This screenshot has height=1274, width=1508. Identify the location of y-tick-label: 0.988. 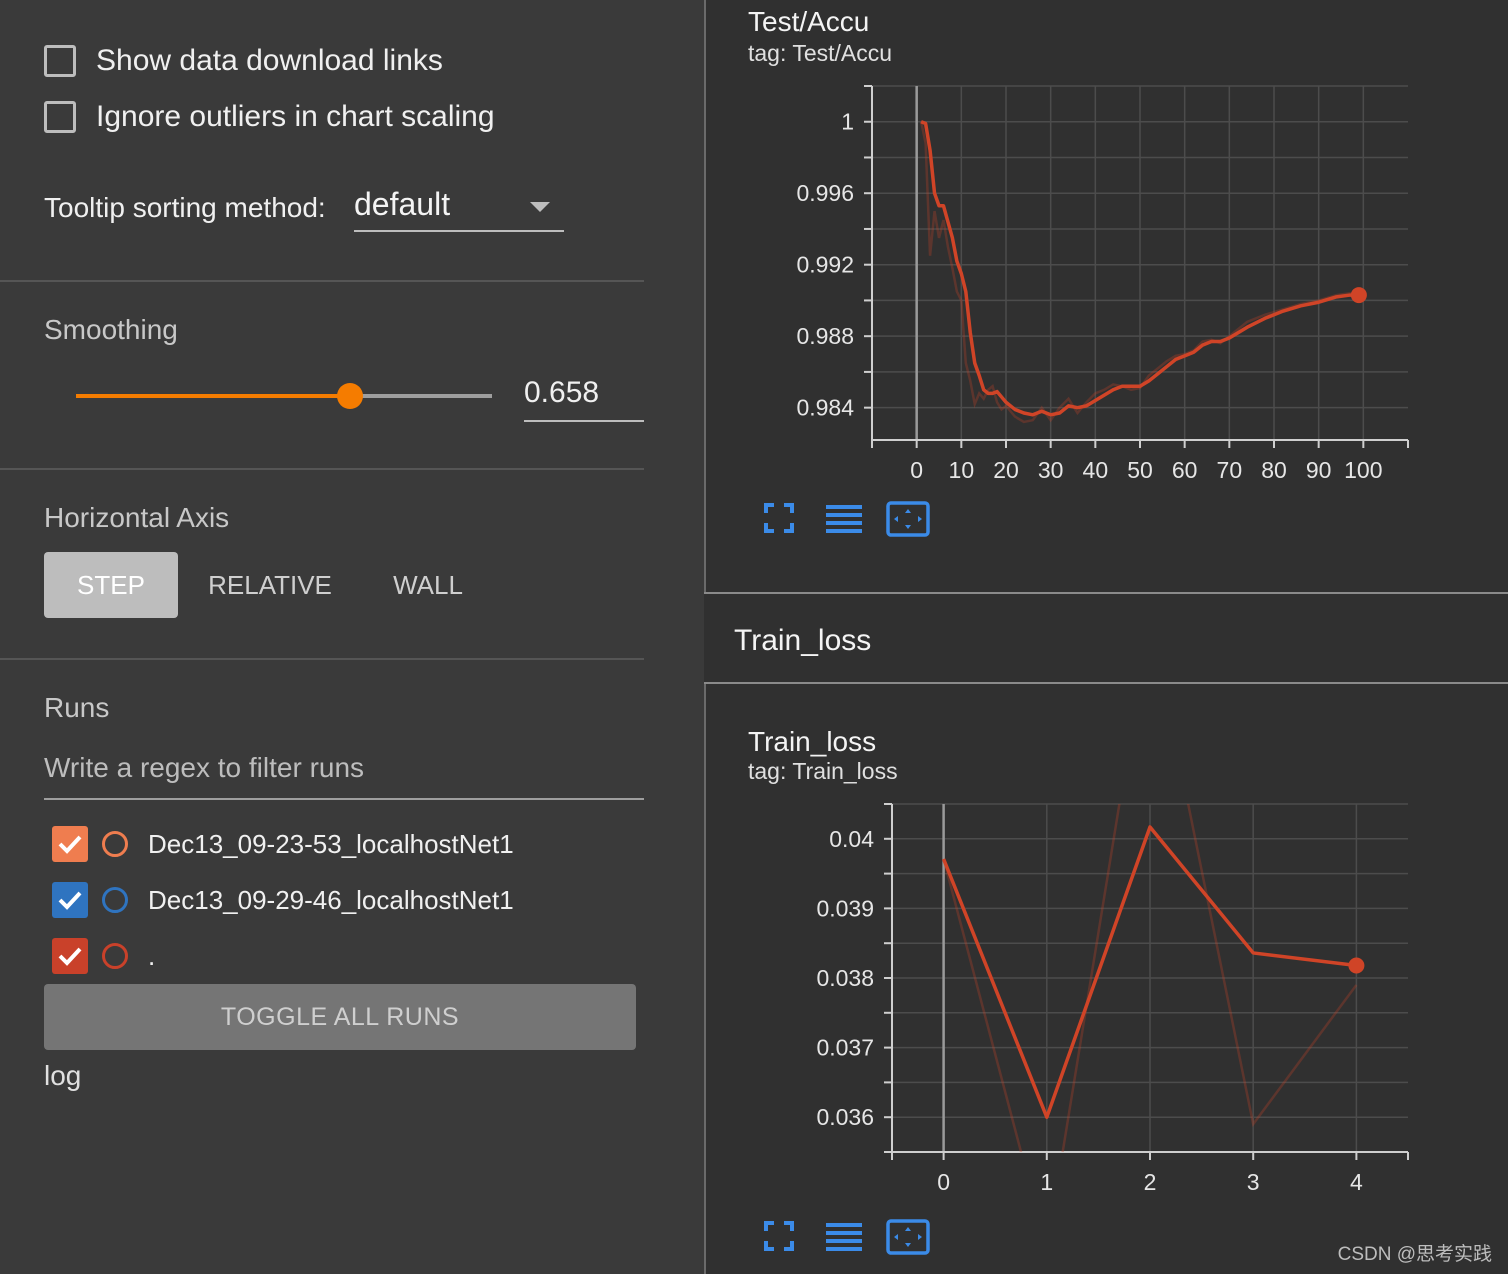
(825, 336).